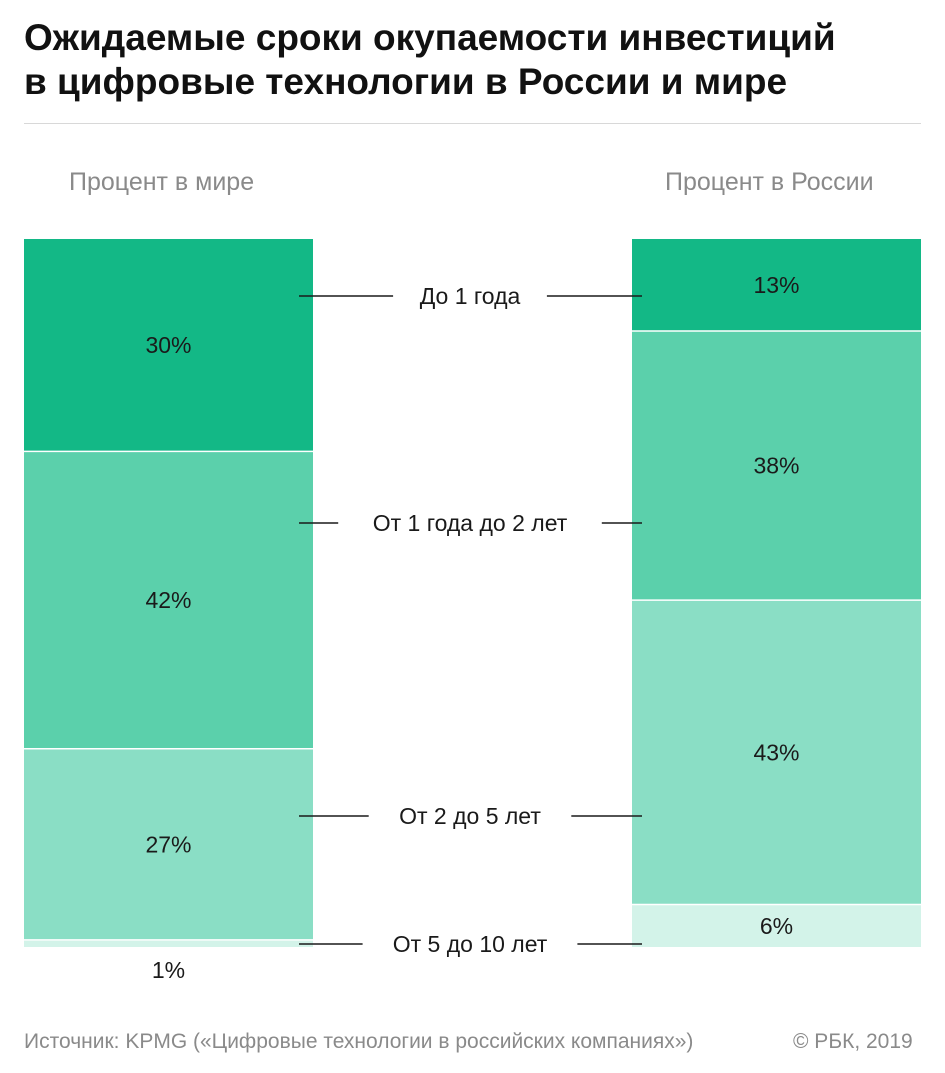  What do you see at coordinates (470, 296) in the screenshot?
I see `category-label-0: До 1 года` at bounding box center [470, 296].